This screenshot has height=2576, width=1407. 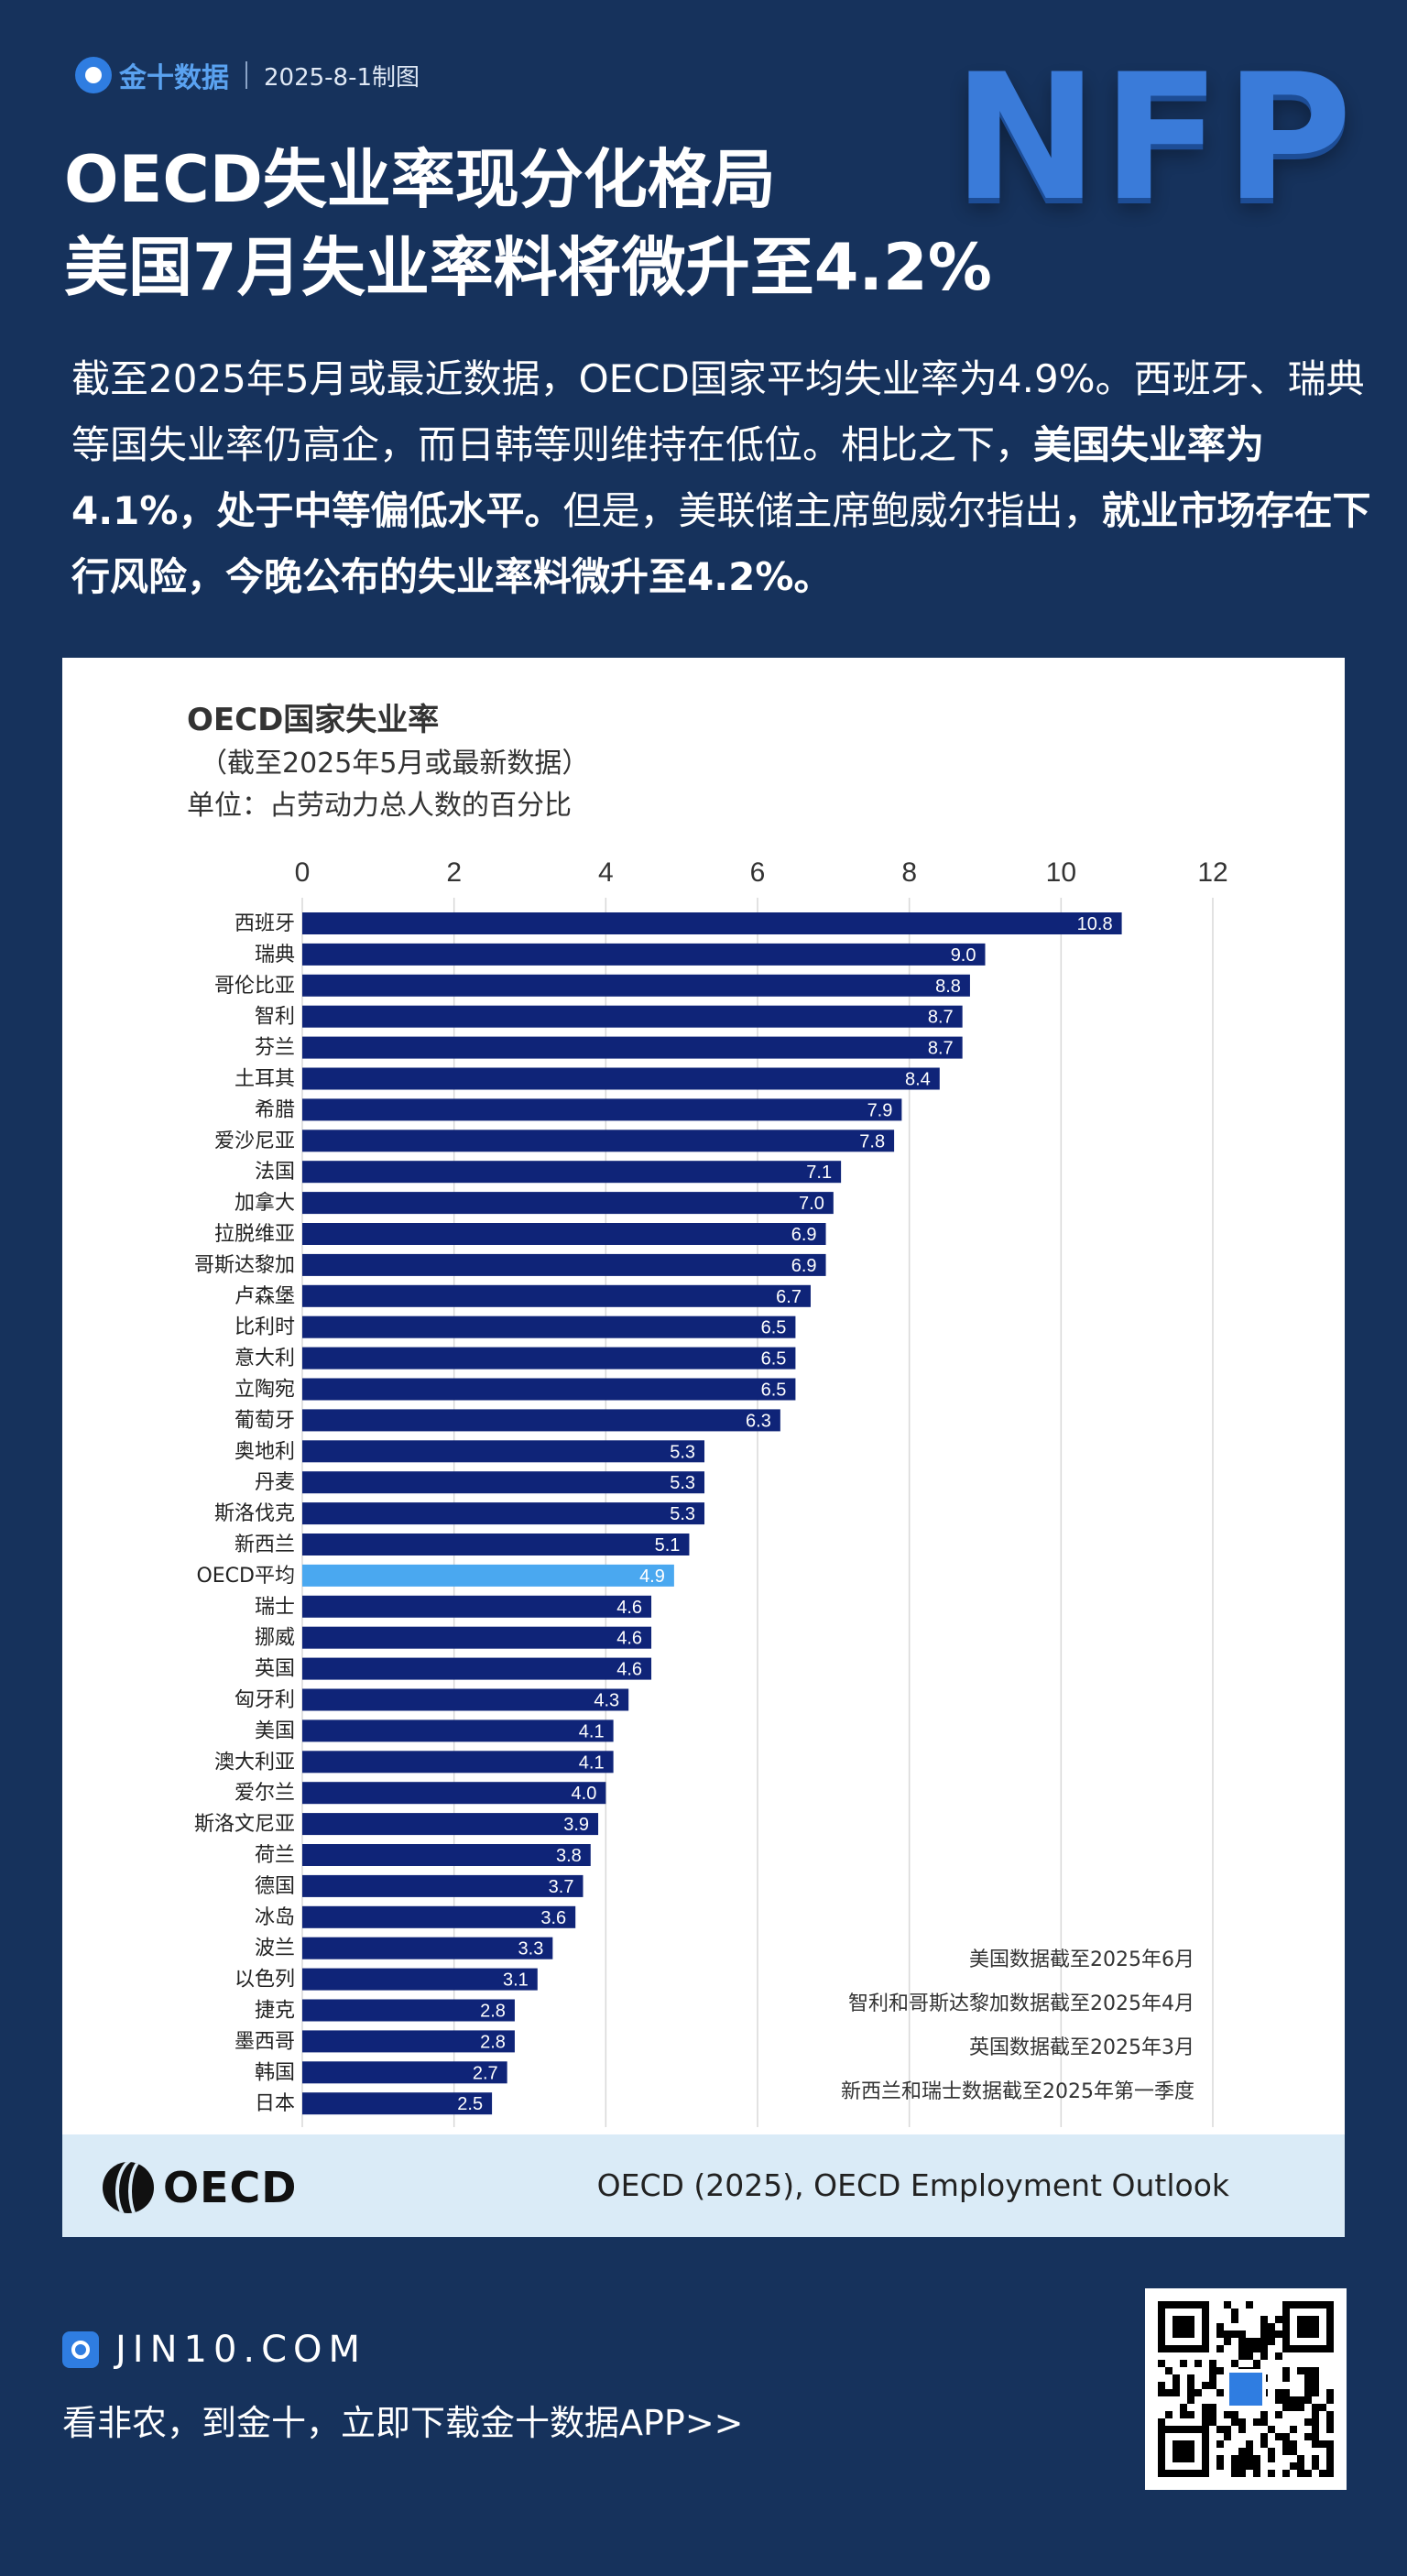 What do you see at coordinates (758, 873) in the screenshot?
I see `x-tick-label: 6` at bounding box center [758, 873].